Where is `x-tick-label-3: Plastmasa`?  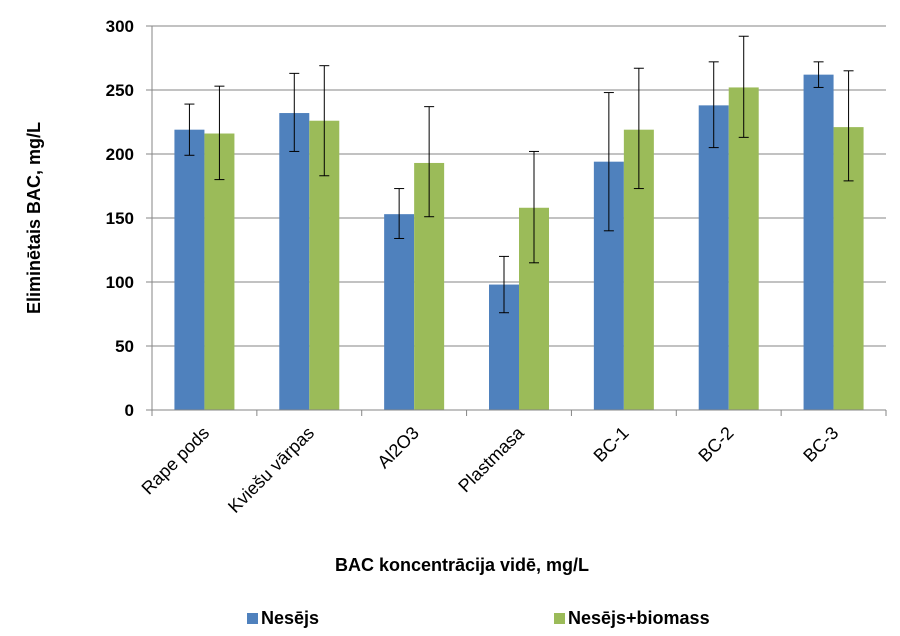 x-tick-label-3: Plastmasa is located at coordinates (491, 459).